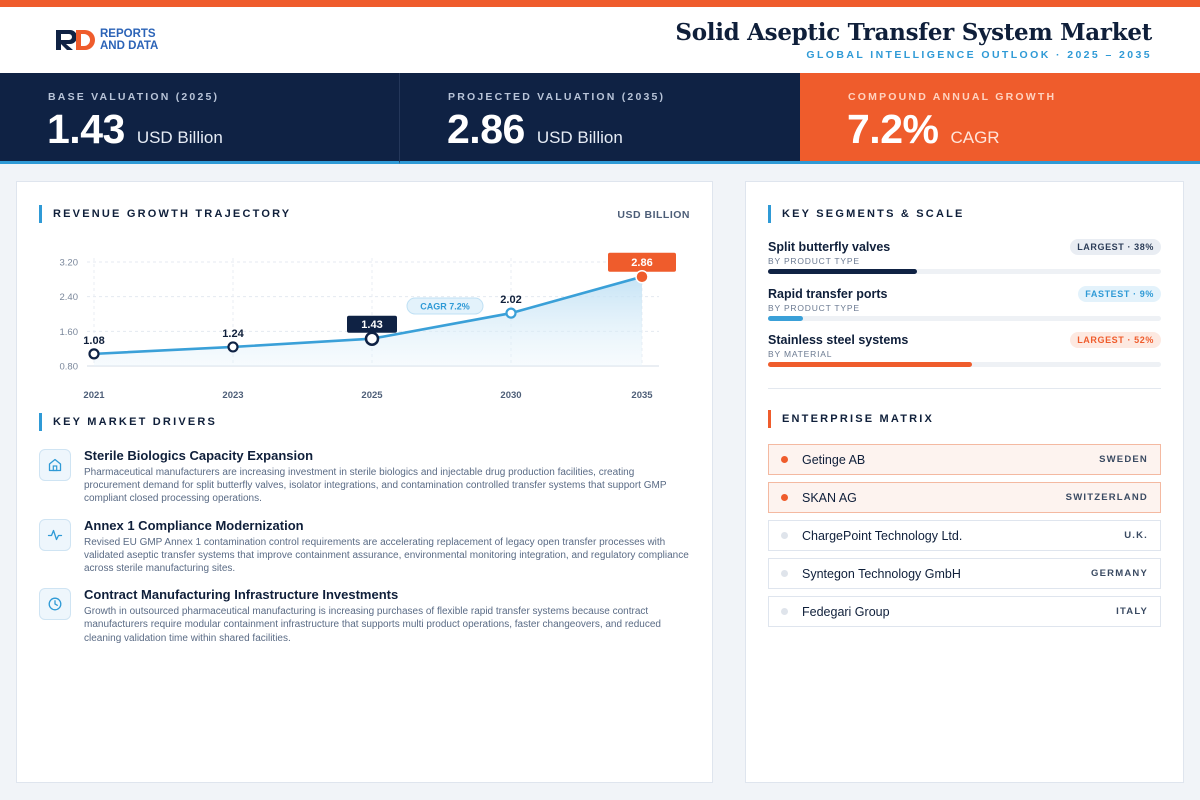 The image size is (1200, 800). Describe the element at coordinates (882, 535) in the screenshot. I see `company-name: ChargePoint Technology Ltd.` at that location.